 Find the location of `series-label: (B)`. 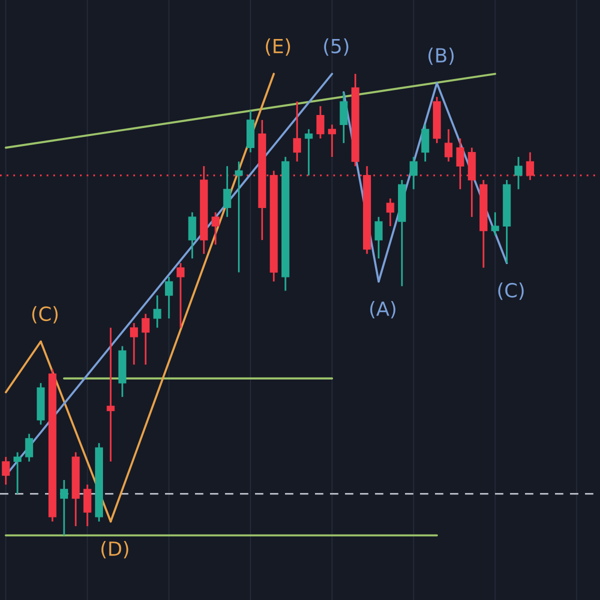

series-label: (B) is located at coordinates (441, 56).